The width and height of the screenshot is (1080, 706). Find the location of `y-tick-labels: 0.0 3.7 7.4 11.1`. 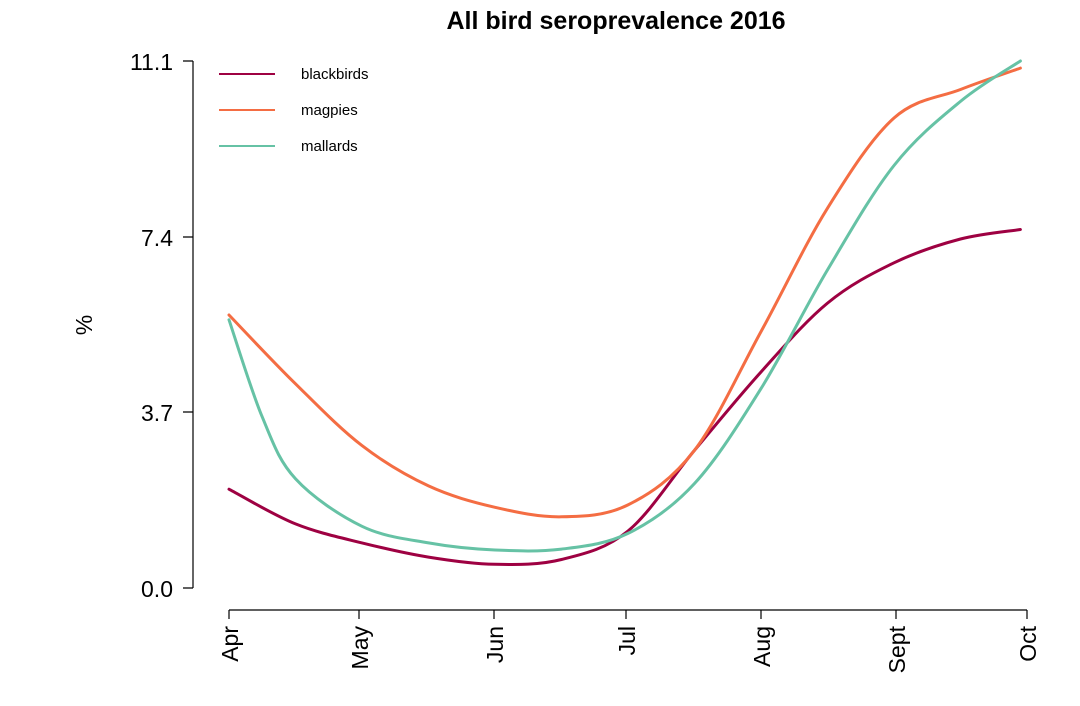

y-tick-labels: 0.0 3.7 7.4 11.1 is located at coordinates (151, 325).